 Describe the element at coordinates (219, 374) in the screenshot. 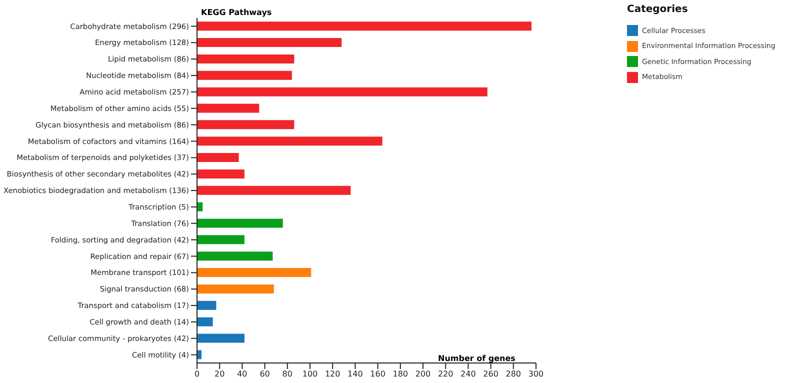

I see `x-tick-label: 20` at that location.